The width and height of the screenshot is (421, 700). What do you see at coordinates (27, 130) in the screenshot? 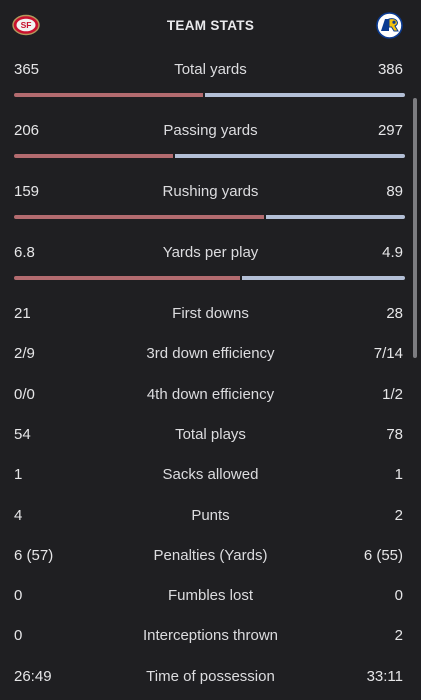
I see `away-stat-value: 206` at bounding box center [27, 130].